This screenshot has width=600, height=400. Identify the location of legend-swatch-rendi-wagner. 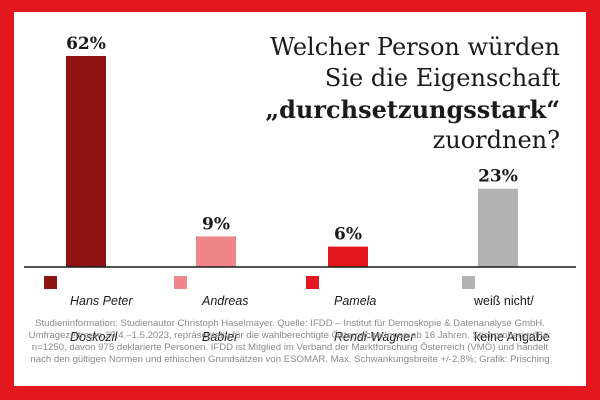
(312, 282).